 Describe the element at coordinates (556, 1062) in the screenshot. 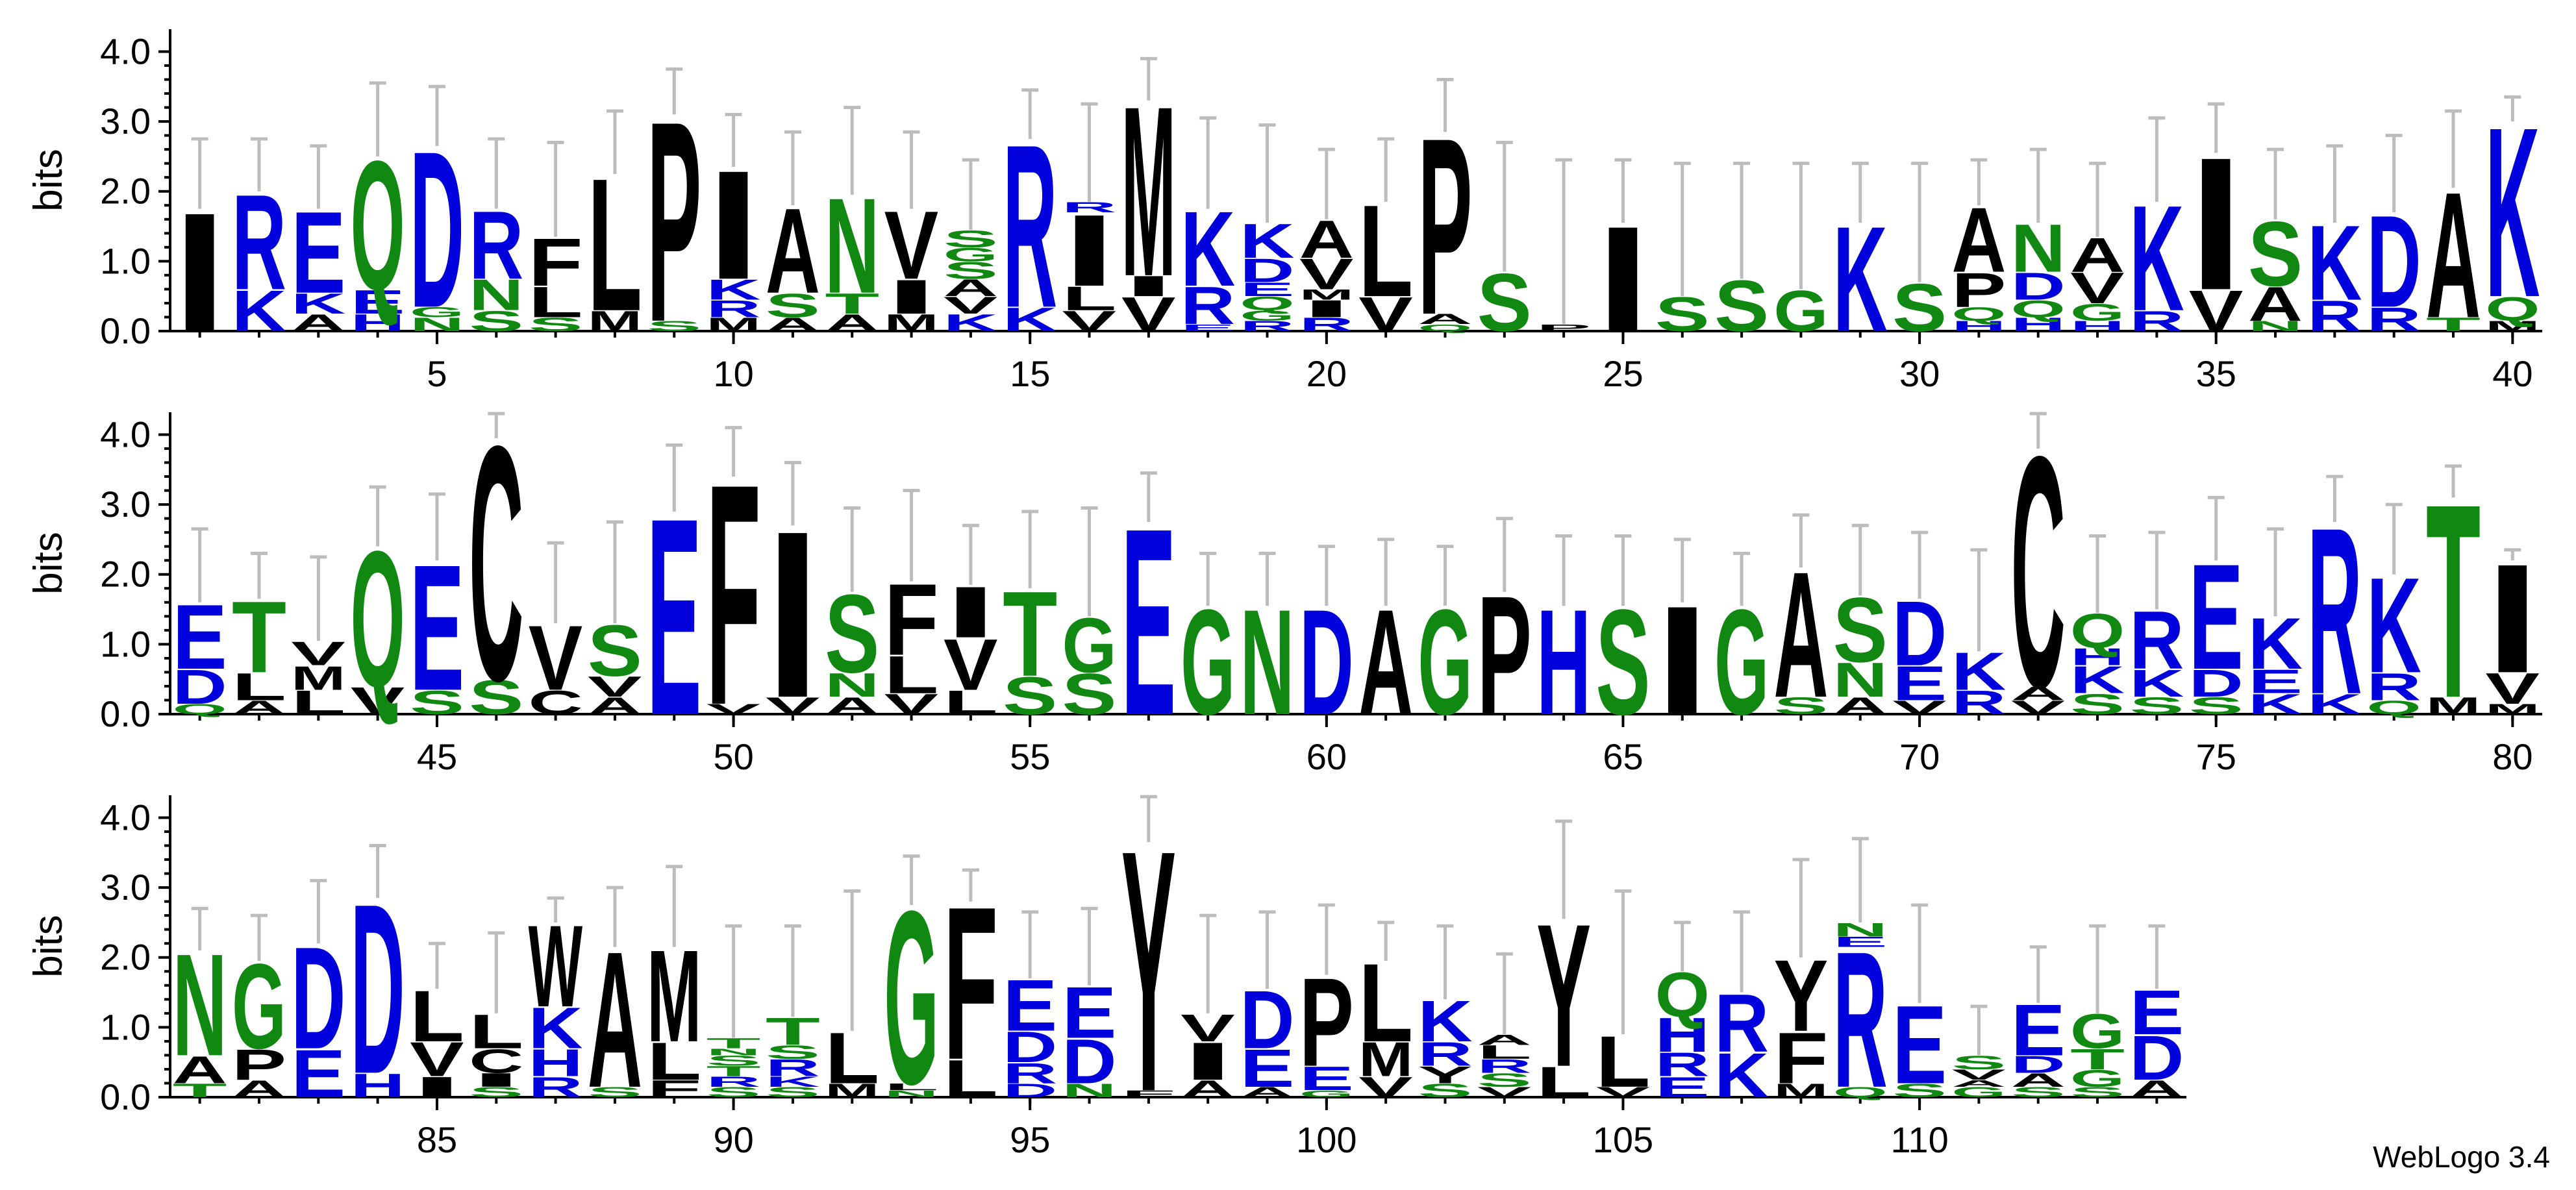

I see `logo-letter-H: H` at that location.